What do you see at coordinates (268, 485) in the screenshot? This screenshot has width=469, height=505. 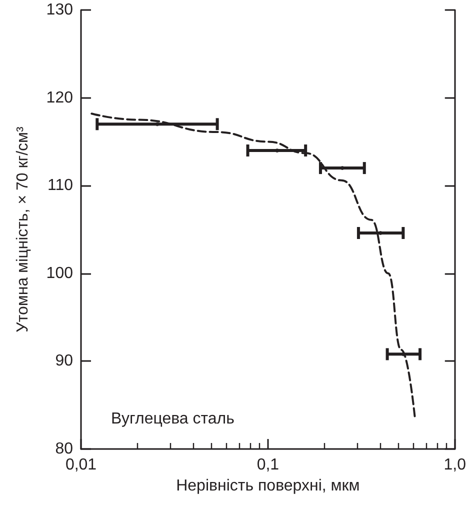 I see `x-axis-title: Нерівність поверхні, мкм` at bounding box center [268, 485].